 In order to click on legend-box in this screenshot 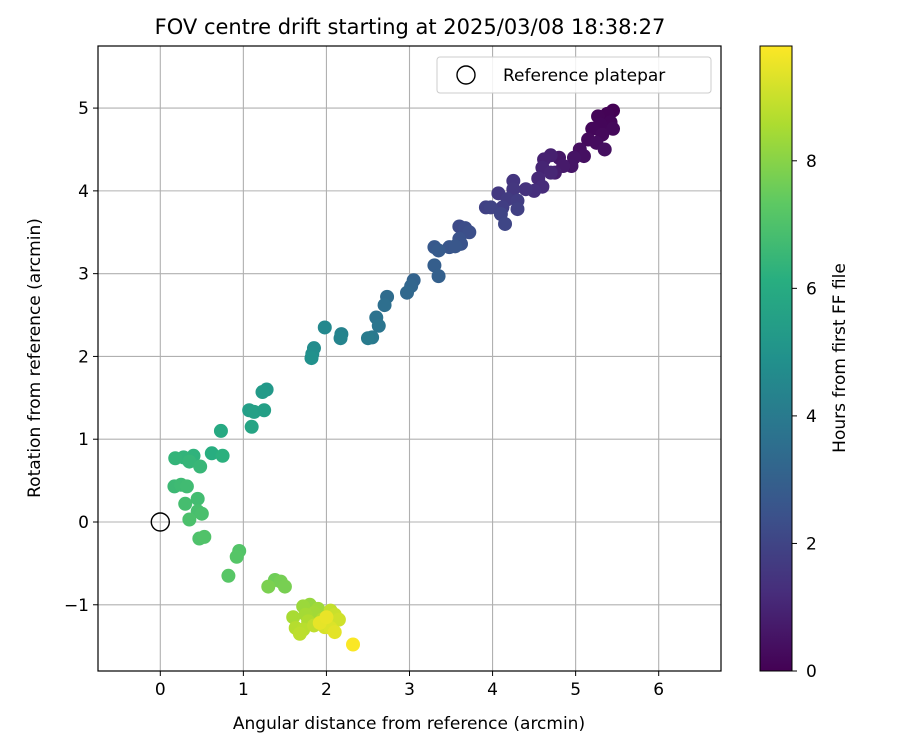, I will do `click(574, 75)`.